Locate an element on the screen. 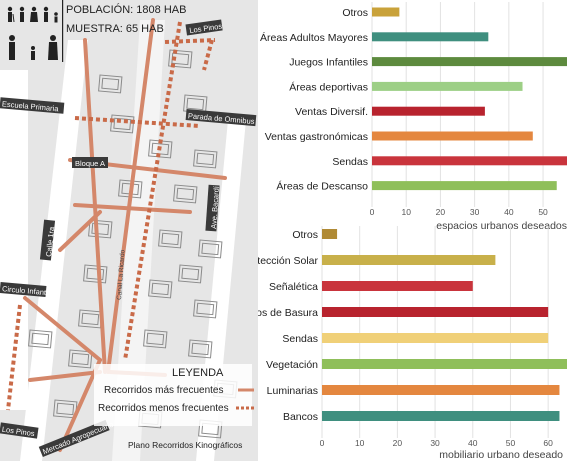 The image size is (567, 461). tag-circulo is located at coordinates (23, 289).